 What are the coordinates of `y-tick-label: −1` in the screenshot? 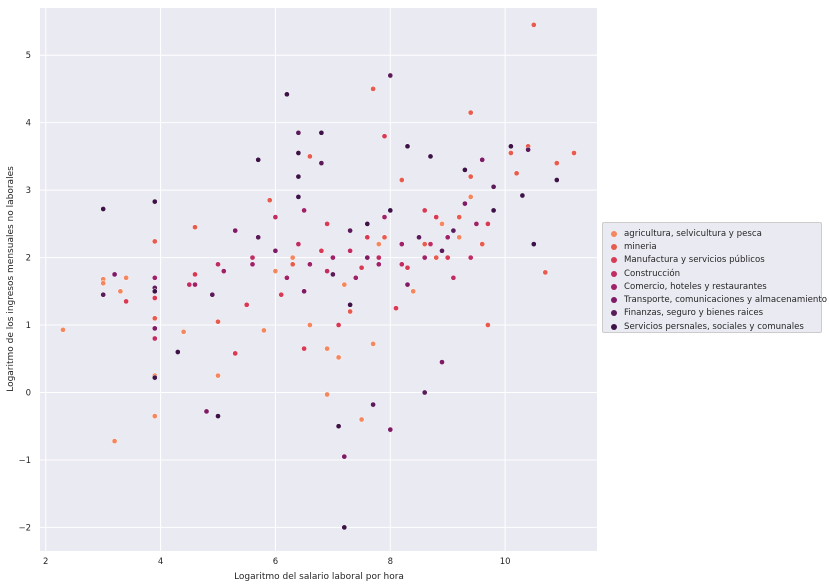 It's located at (24, 461).